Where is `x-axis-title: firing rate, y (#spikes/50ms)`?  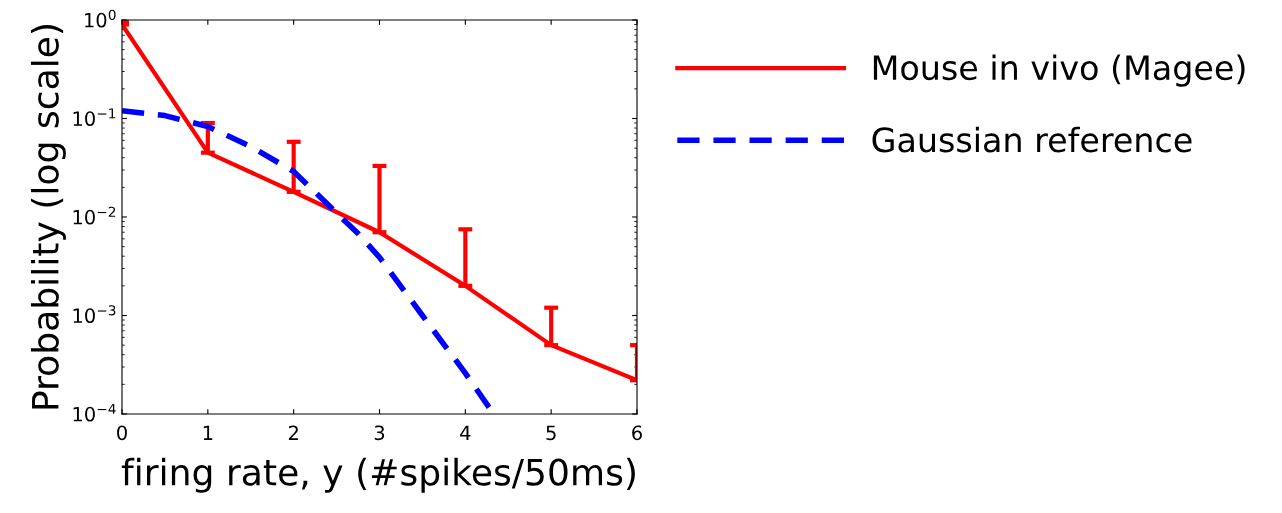
x-axis-title: firing rate, y (#spikes/50ms) is located at coordinates (378, 475).